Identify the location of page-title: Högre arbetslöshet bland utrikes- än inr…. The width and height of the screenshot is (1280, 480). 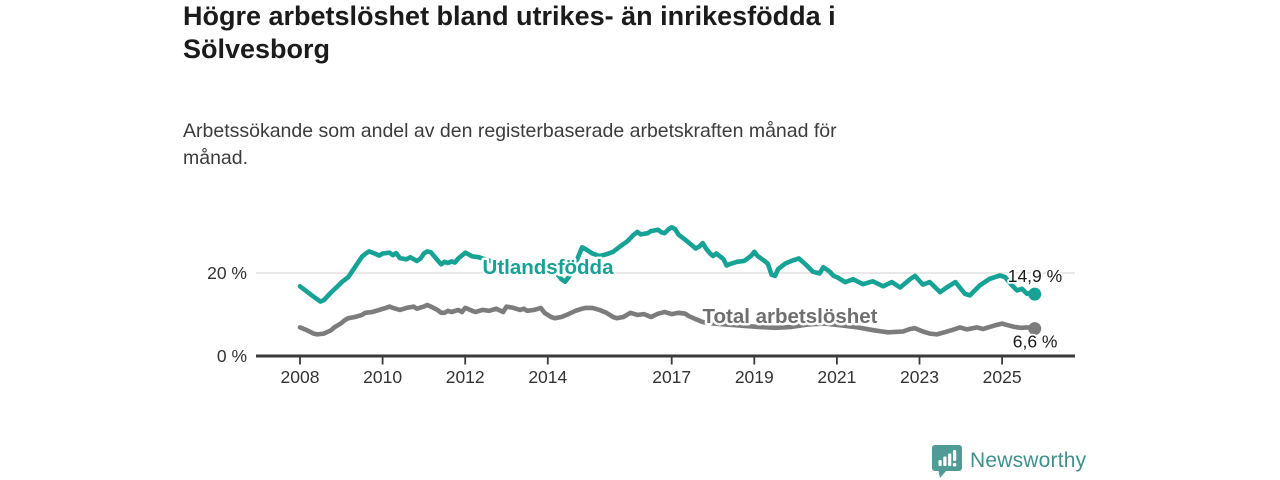
(618, 33).